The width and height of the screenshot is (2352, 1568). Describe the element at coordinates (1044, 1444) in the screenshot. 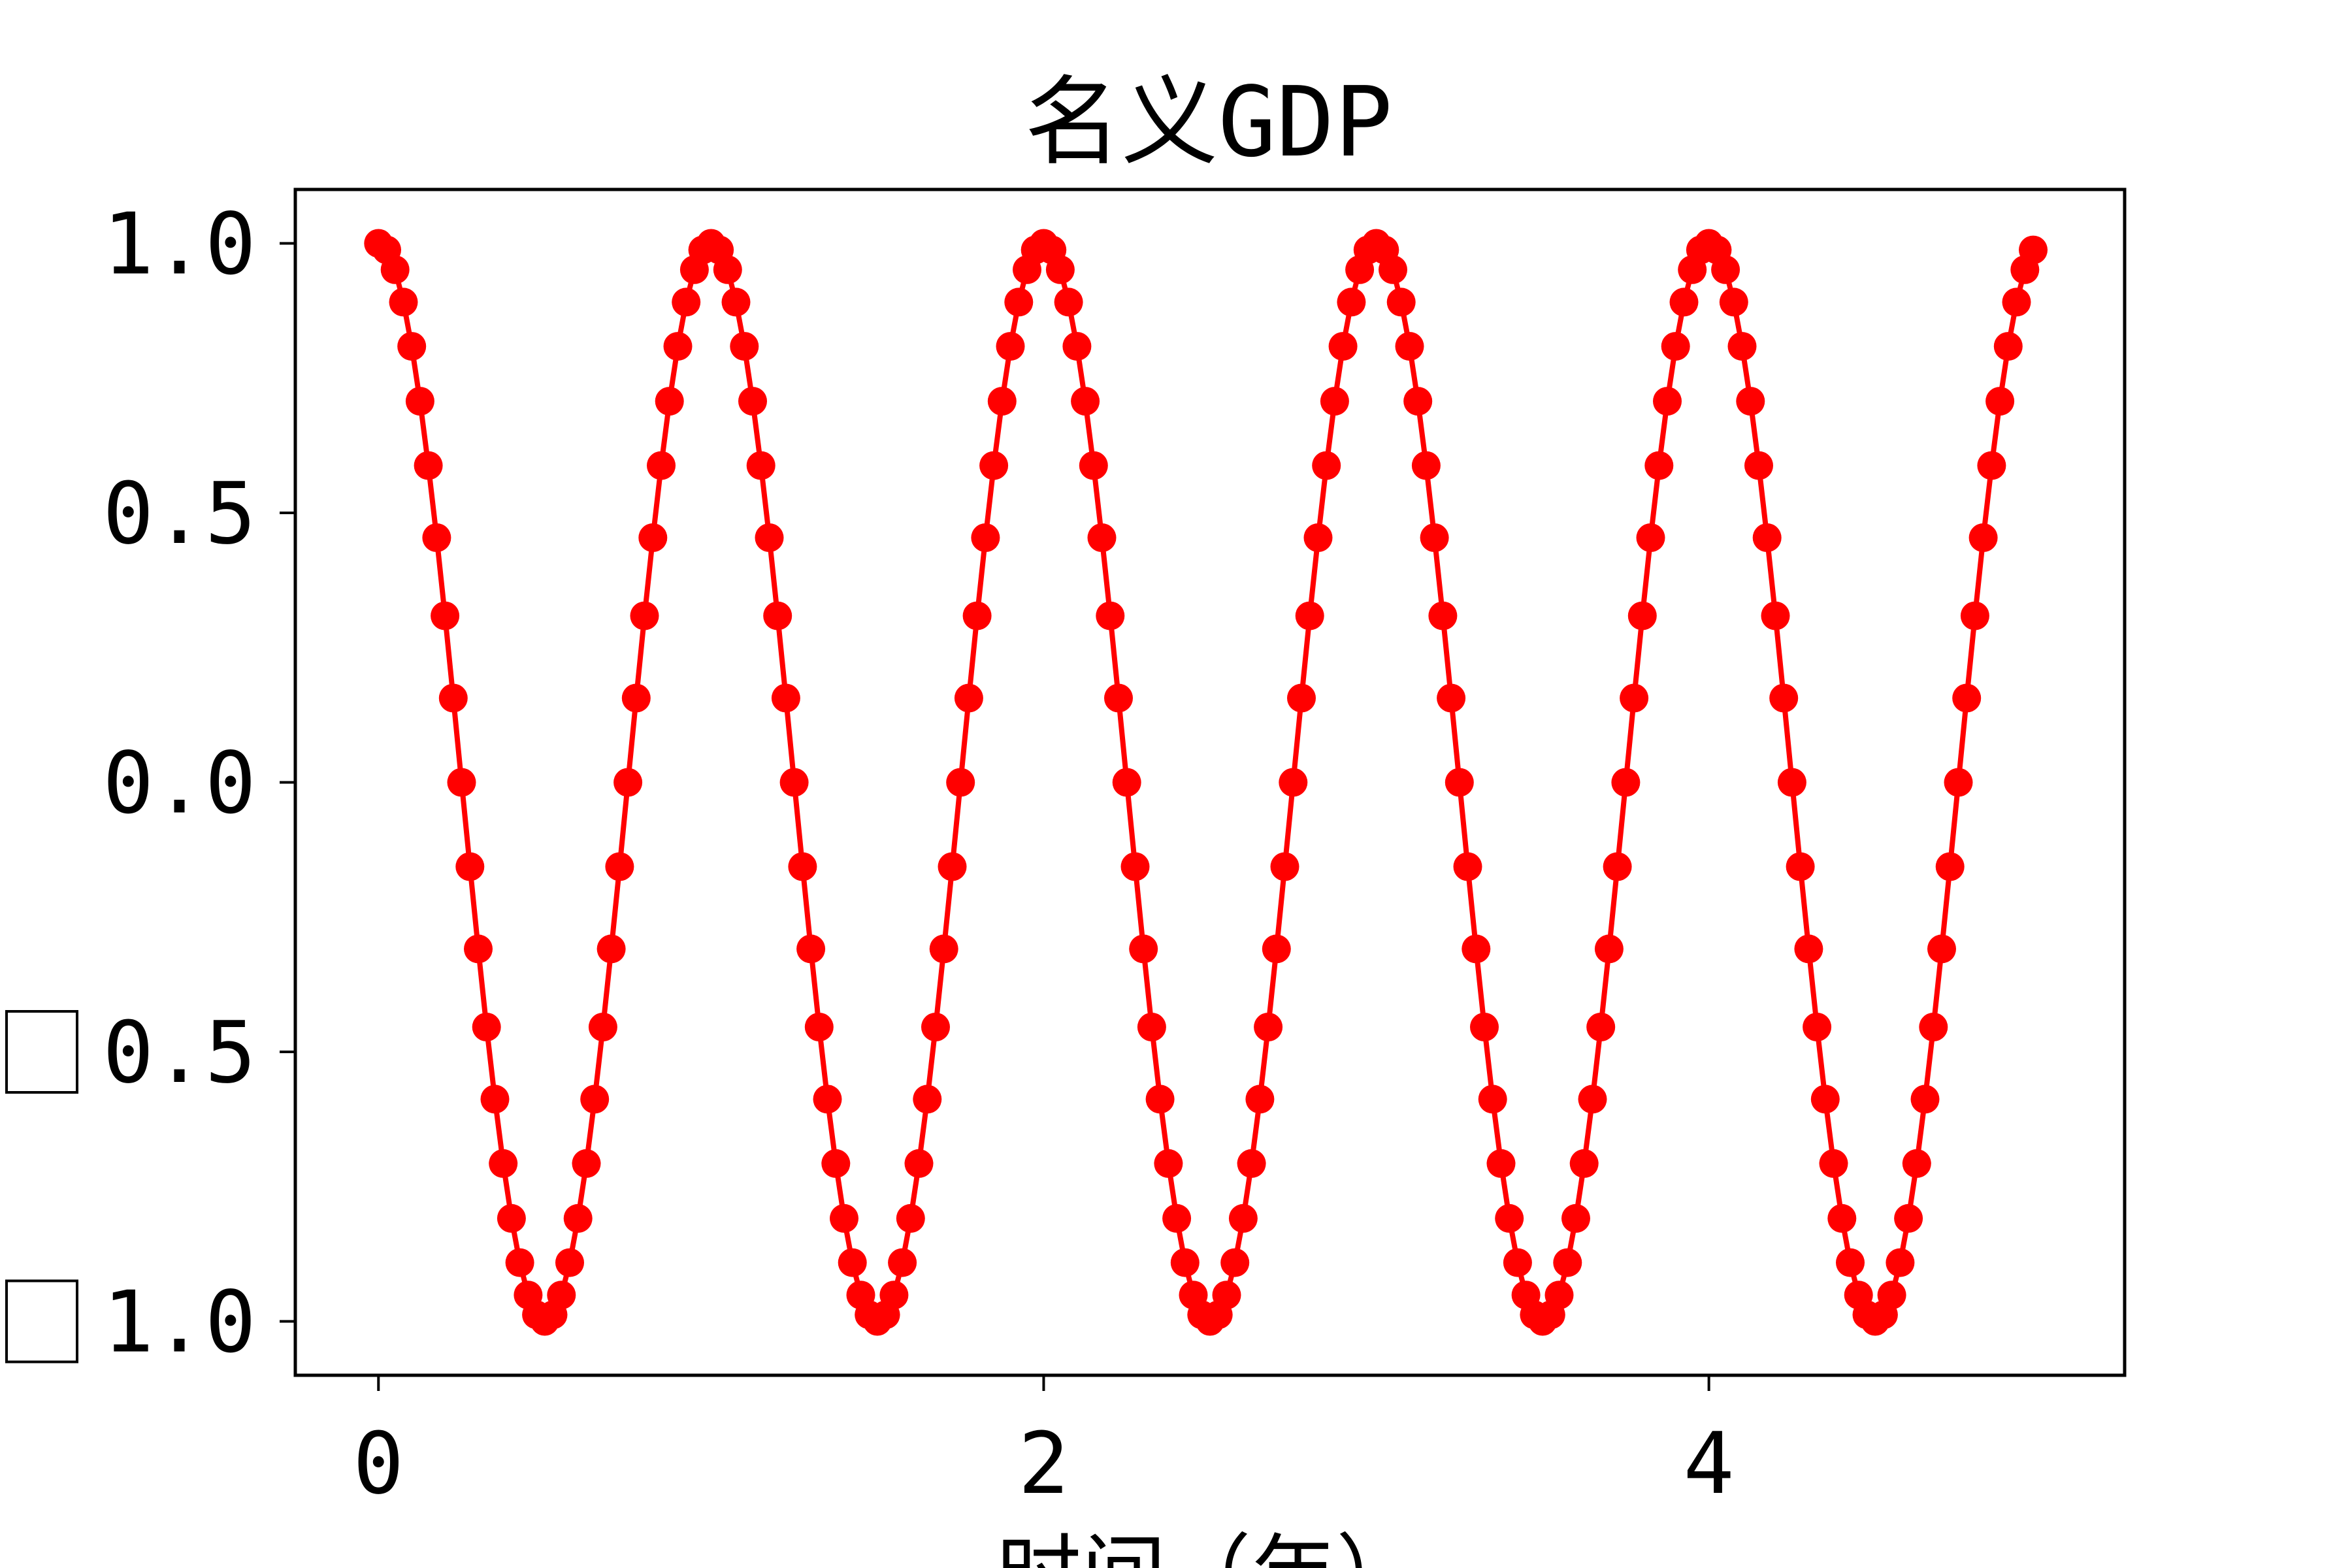

I see `x-axis: 0 2 4` at that location.